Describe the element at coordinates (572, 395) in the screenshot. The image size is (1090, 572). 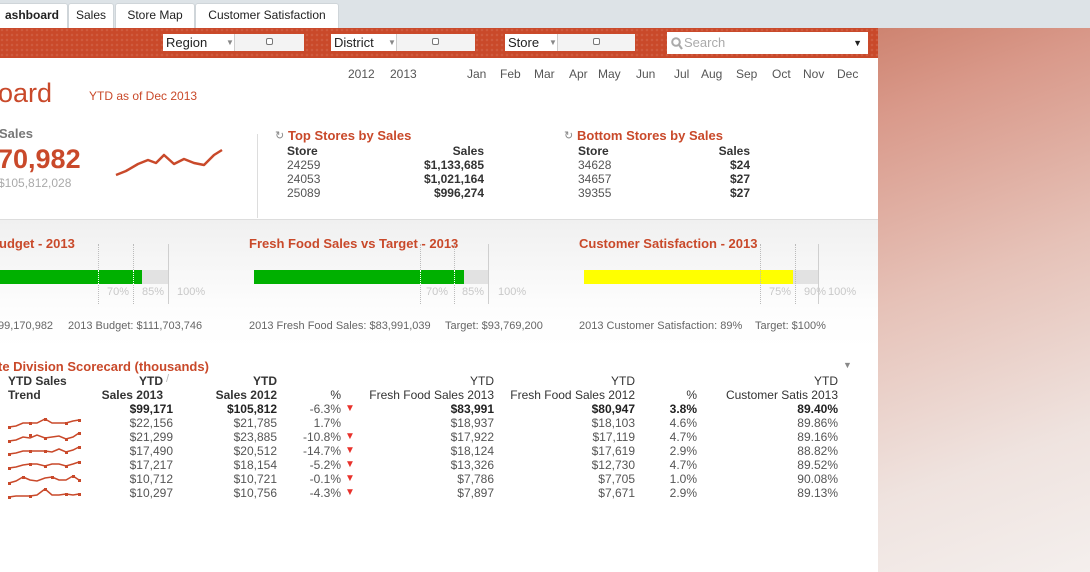
I see `header-fresh-food-2012: Fresh Food Sales 2012` at that location.